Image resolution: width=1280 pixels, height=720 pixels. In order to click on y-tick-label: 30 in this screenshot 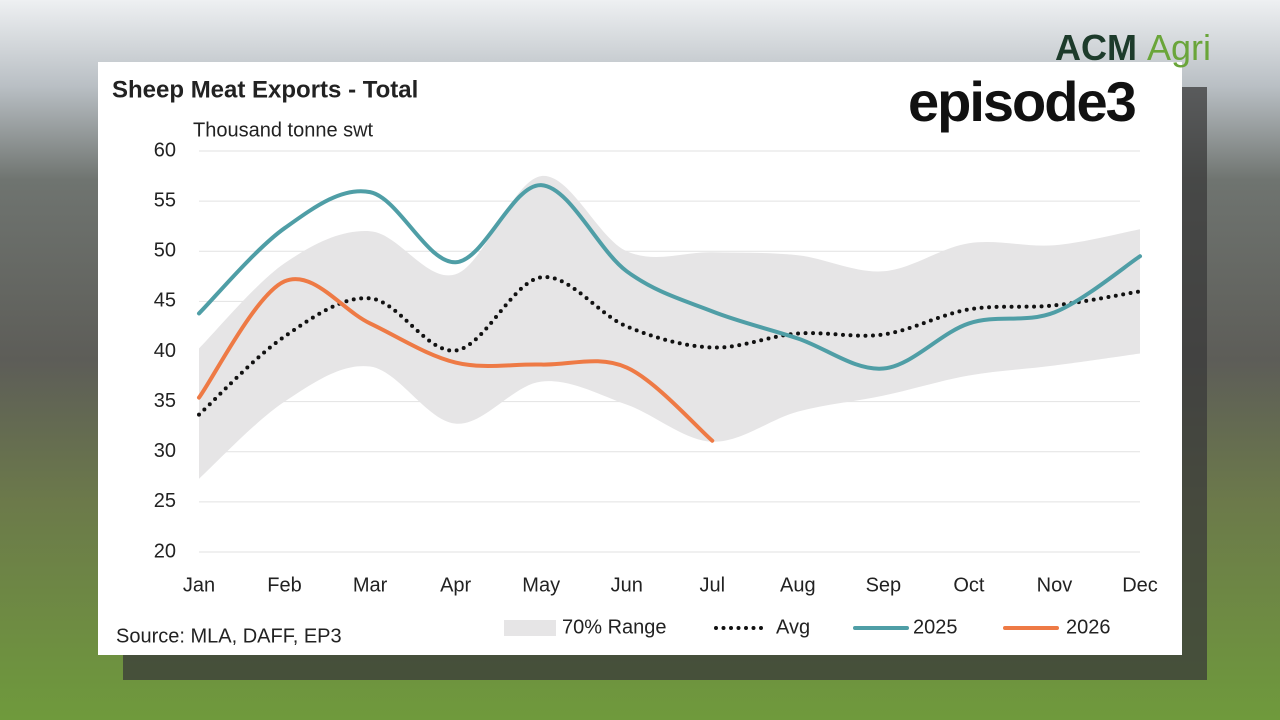, I will do `click(165, 451)`.